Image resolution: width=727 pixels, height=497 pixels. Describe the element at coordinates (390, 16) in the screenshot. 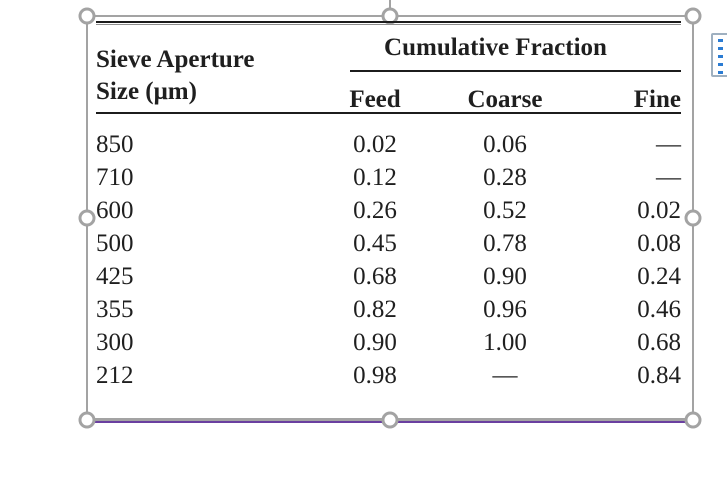

I see `selection-handle-top-middle` at that location.